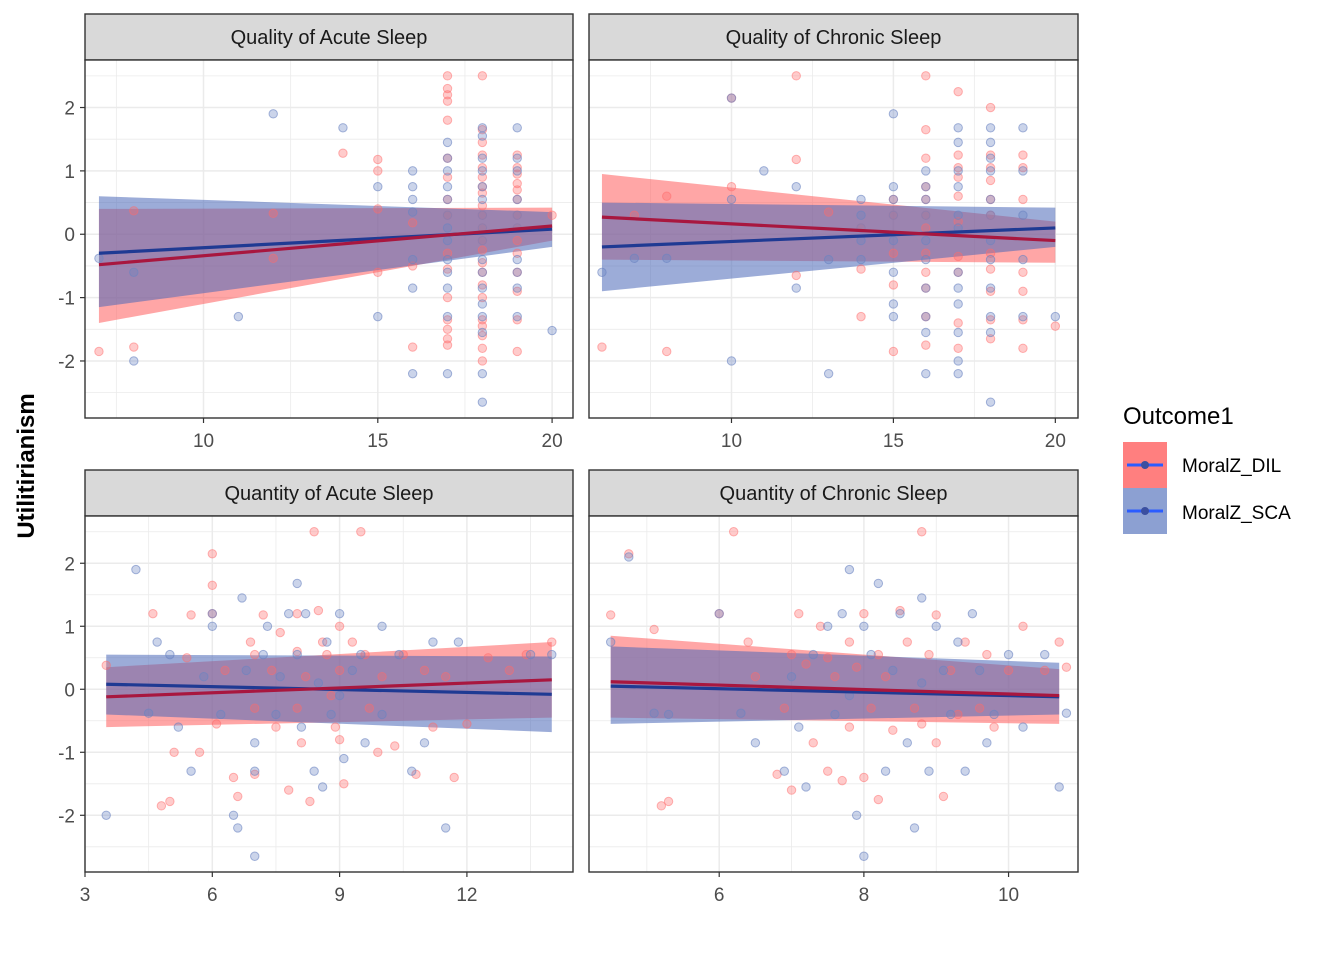 The image size is (1344, 960). I want to click on facet-strip, so click(329, 37).